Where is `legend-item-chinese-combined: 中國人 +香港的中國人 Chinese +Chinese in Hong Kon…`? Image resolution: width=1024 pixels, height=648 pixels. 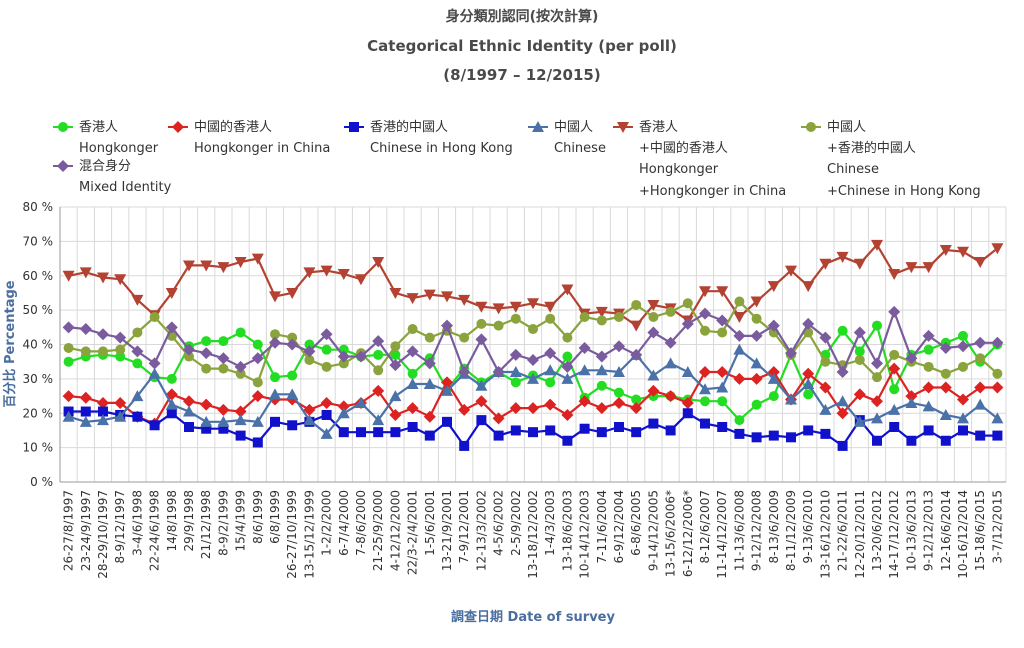 legend-item-chinese-combined: 中國人 +香港的中國人 Chinese +Chinese in Hong Kon… is located at coordinates (891, 159).